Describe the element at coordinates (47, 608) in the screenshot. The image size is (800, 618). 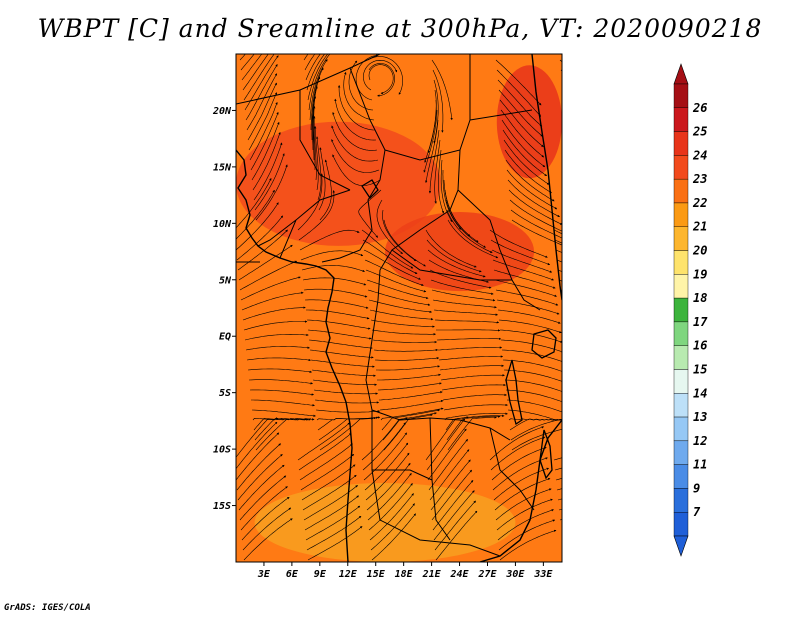
I see `grads-credit: GrADS: IGES/COLA` at that location.